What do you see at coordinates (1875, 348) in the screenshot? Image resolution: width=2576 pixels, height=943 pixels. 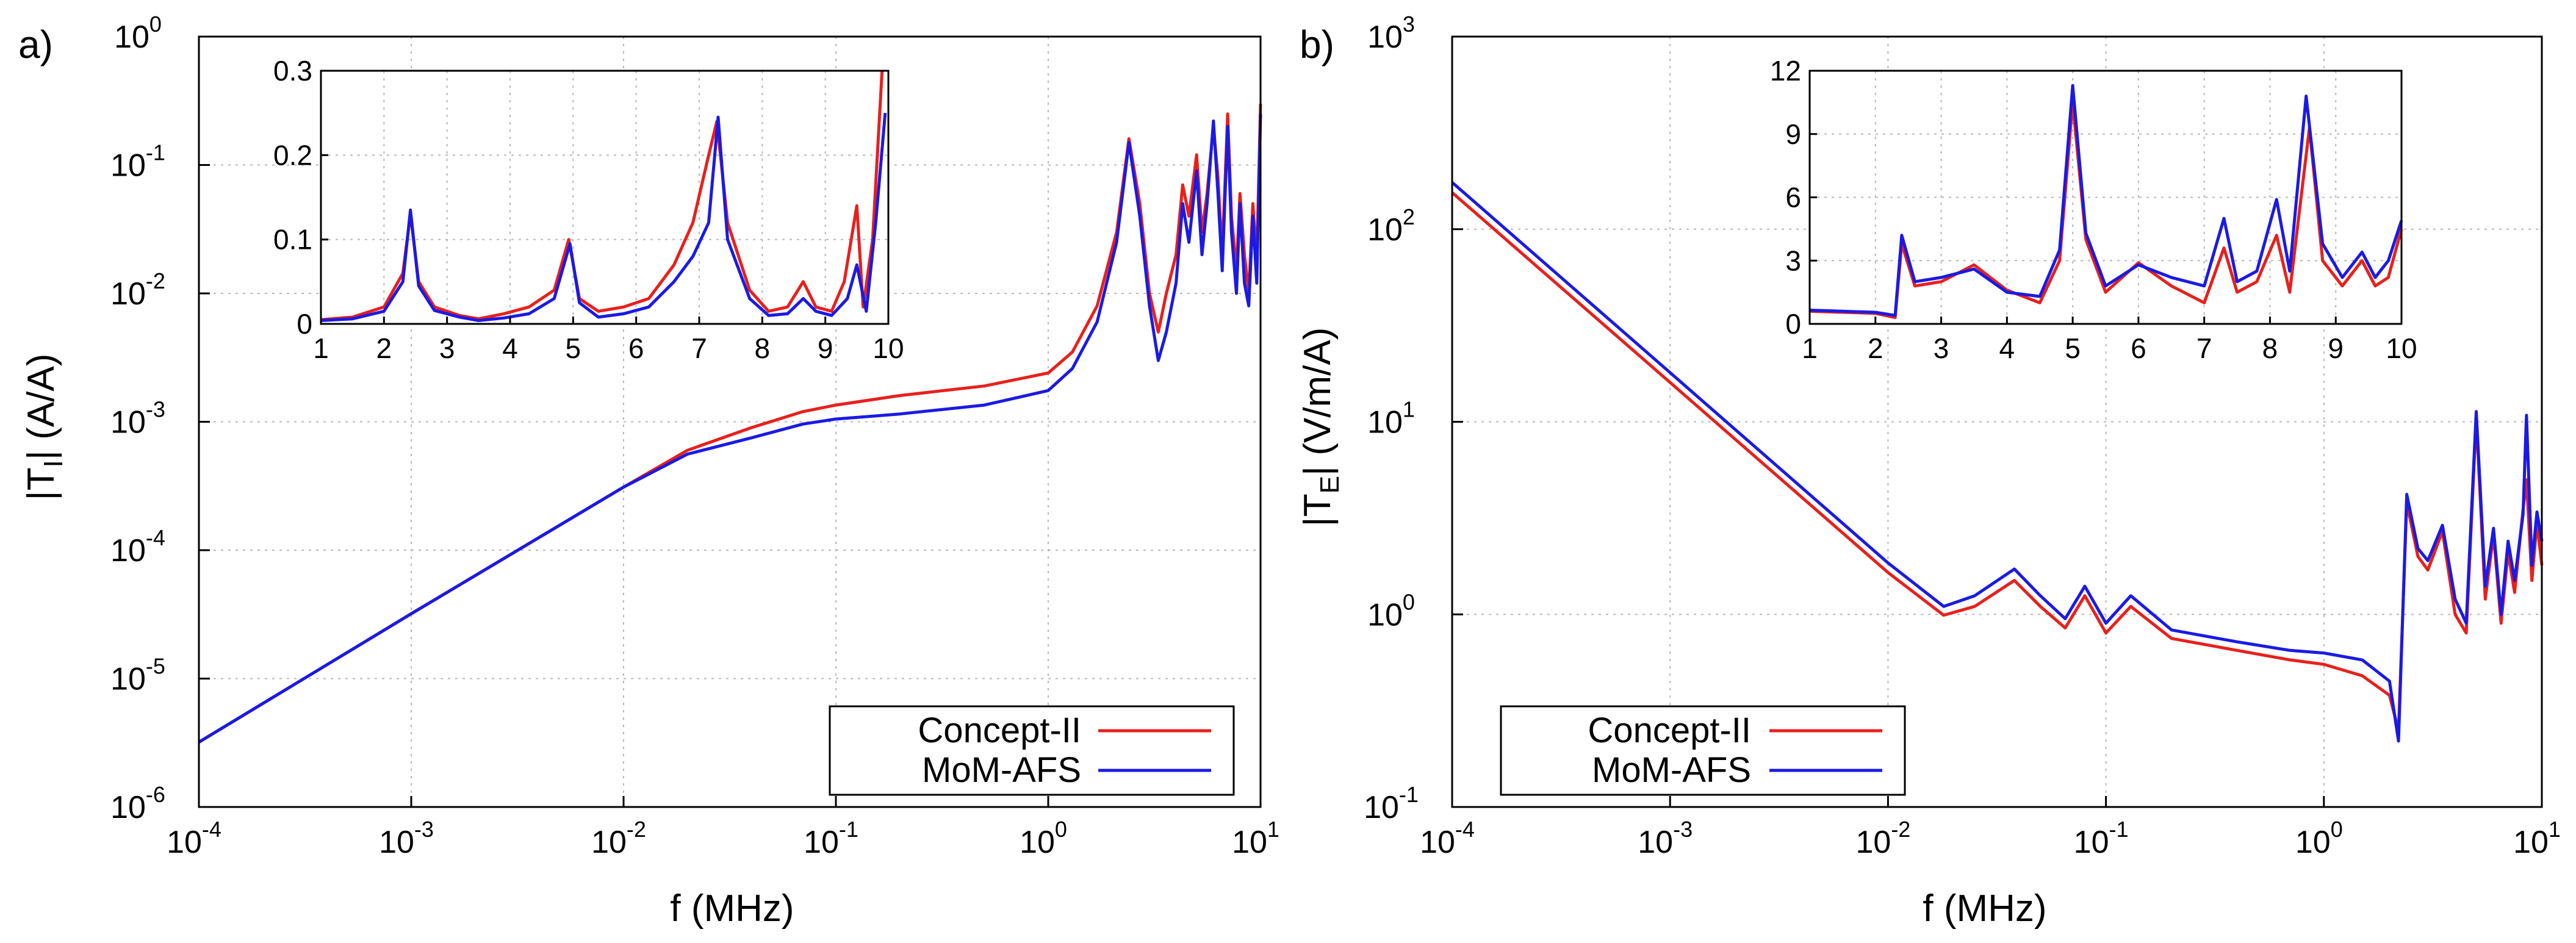 I see `panel-b-inset-x-tick-1: 2` at bounding box center [1875, 348].